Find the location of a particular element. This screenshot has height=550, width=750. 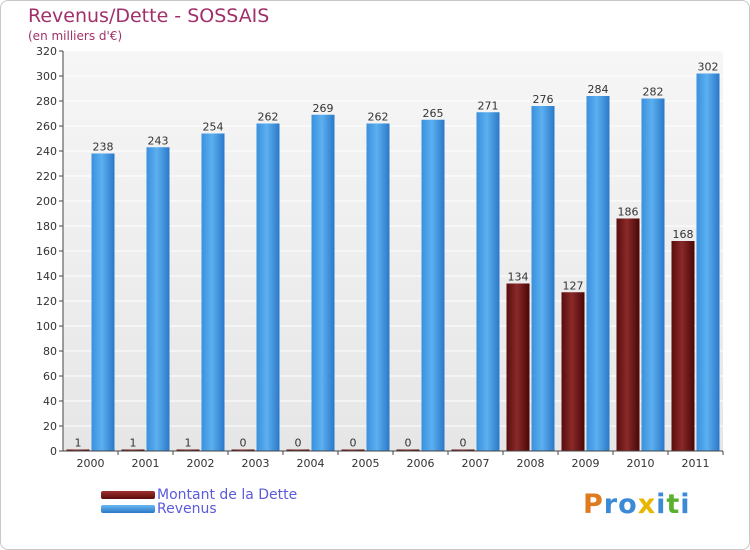

legend-swatch-dette is located at coordinates (128, 495).